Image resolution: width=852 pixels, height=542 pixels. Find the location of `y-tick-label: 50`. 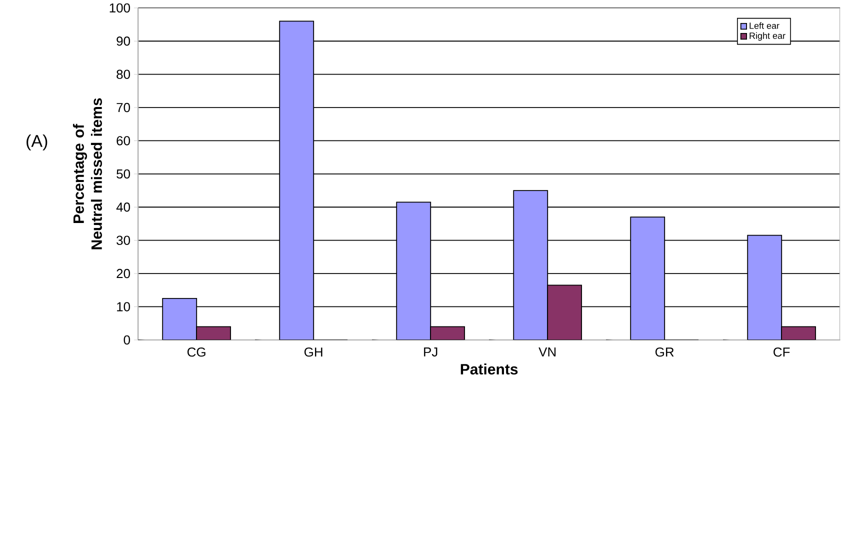

y-tick-label: 50 is located at coordinates (123, 173).